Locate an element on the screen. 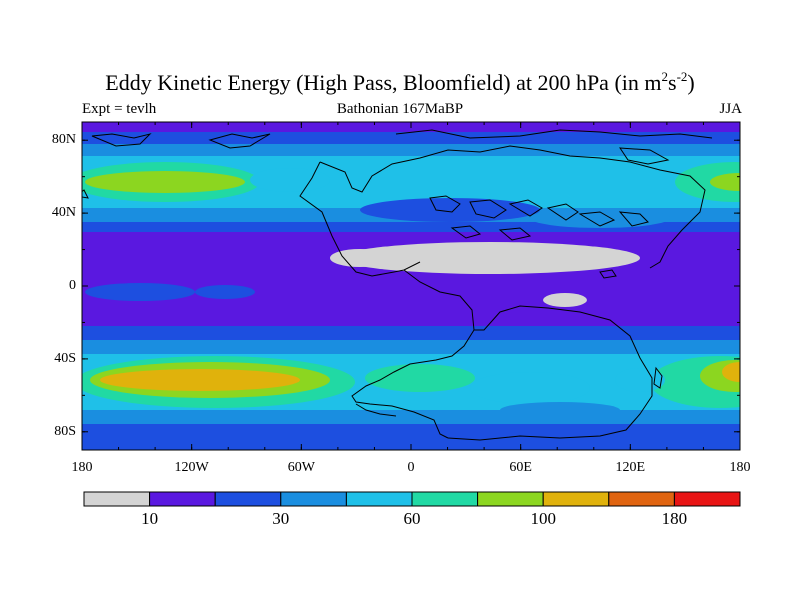  lat-tick-label: 80S is located at coordinates (65, 431).